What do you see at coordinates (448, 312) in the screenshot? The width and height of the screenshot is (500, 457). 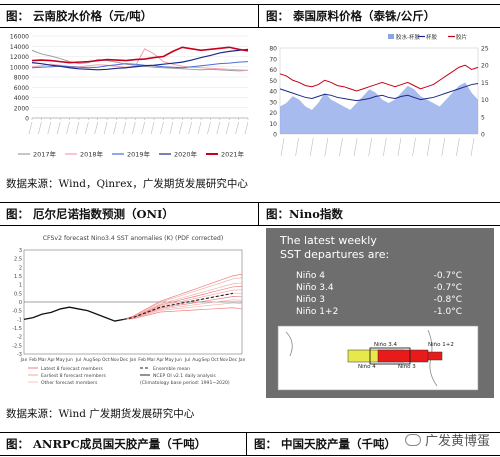 I see `nino-region-value: -1.0°C` at bounding box center [448, 312].